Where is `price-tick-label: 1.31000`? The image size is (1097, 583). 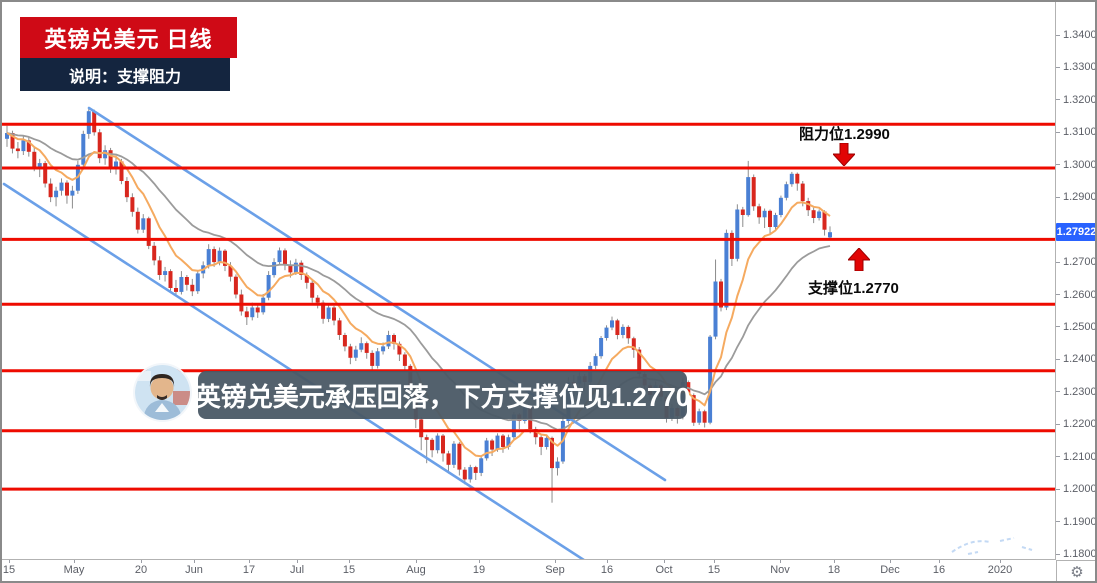
price-tick-label: 1.31000 is located at coordinates (1080, 132).